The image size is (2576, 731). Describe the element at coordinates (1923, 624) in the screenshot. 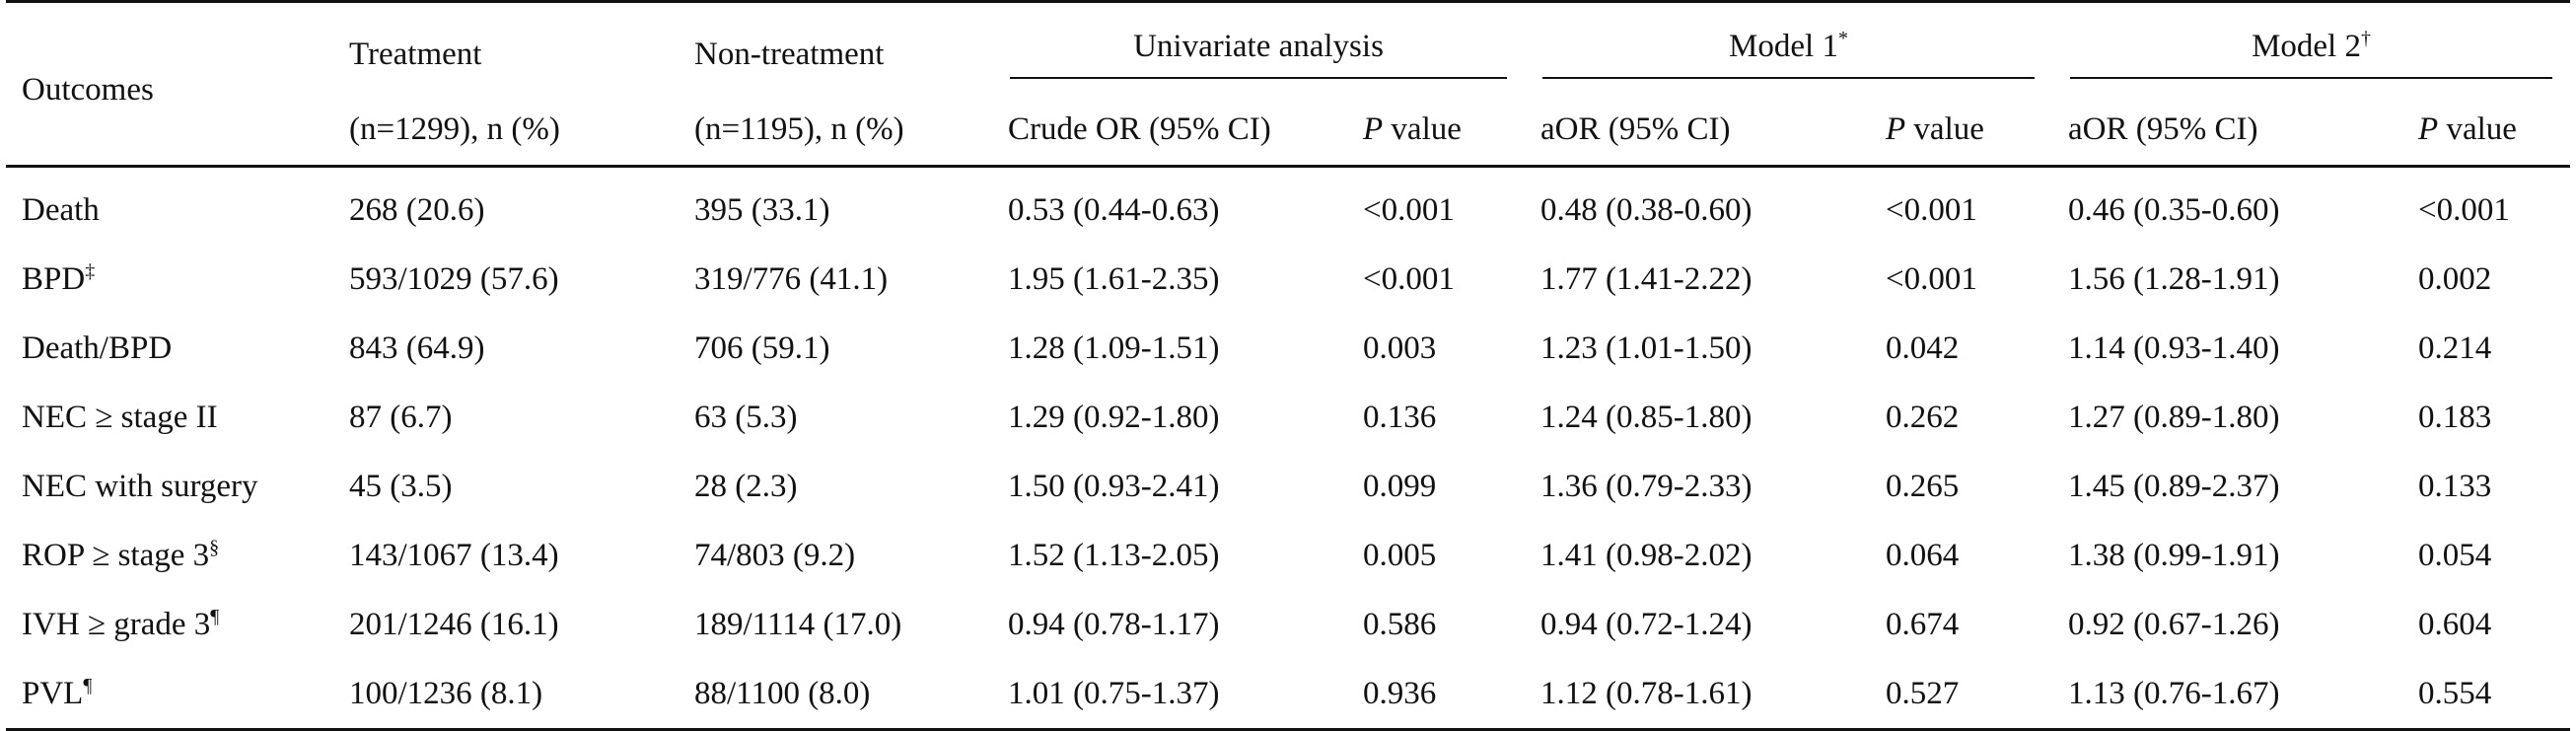

I see `cell-m1-p: 0.674` at that location.